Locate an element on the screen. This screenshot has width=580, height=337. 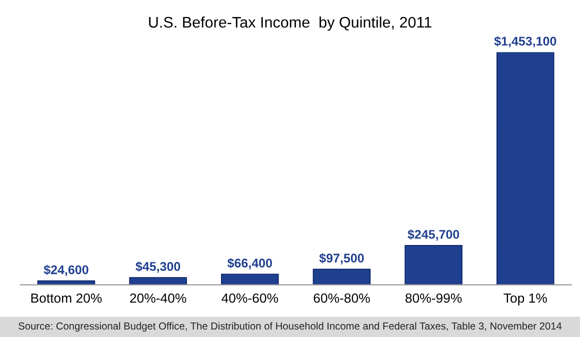
chart-title: U.S. Before-Tax Income by Quintile, 2011 is located at coordinates (290, 23).